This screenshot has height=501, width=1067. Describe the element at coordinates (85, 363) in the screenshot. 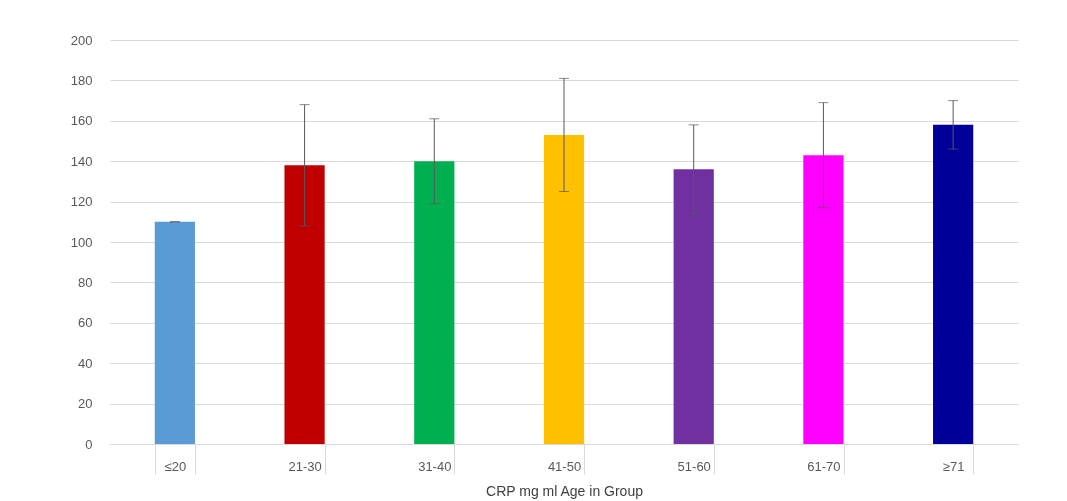

I see `y-tick-label: 40` at that location.